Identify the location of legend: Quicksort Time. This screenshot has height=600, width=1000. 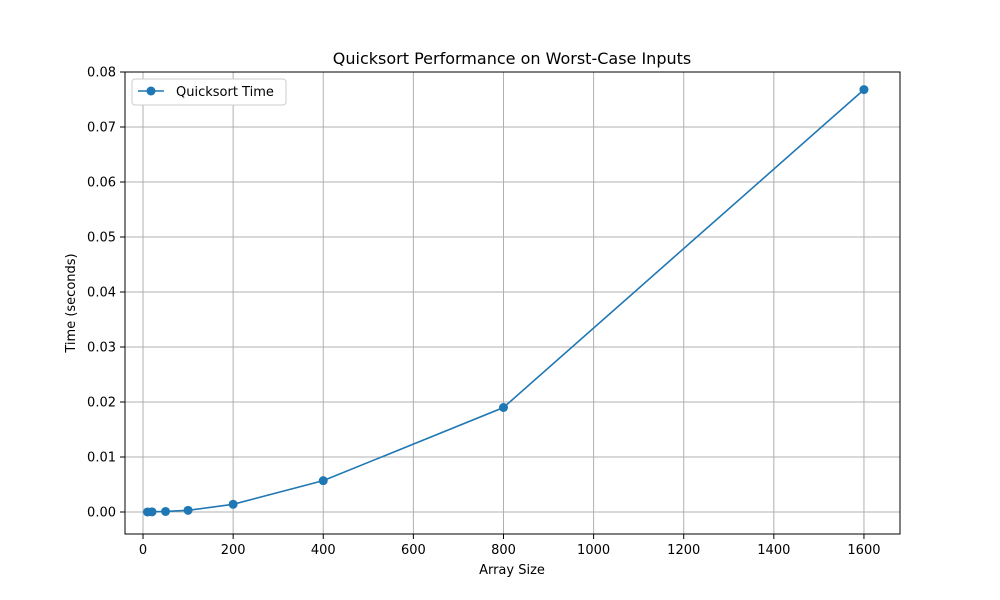
(209, 92).